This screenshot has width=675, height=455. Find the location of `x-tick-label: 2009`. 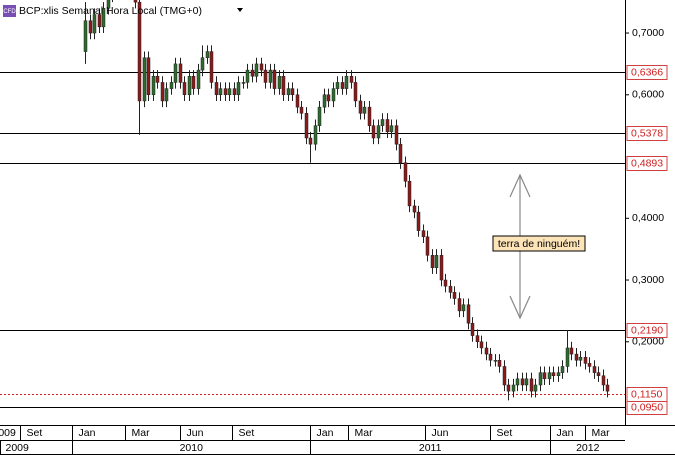

x-tick-label: 2009 is located at coordinates (8, 433).